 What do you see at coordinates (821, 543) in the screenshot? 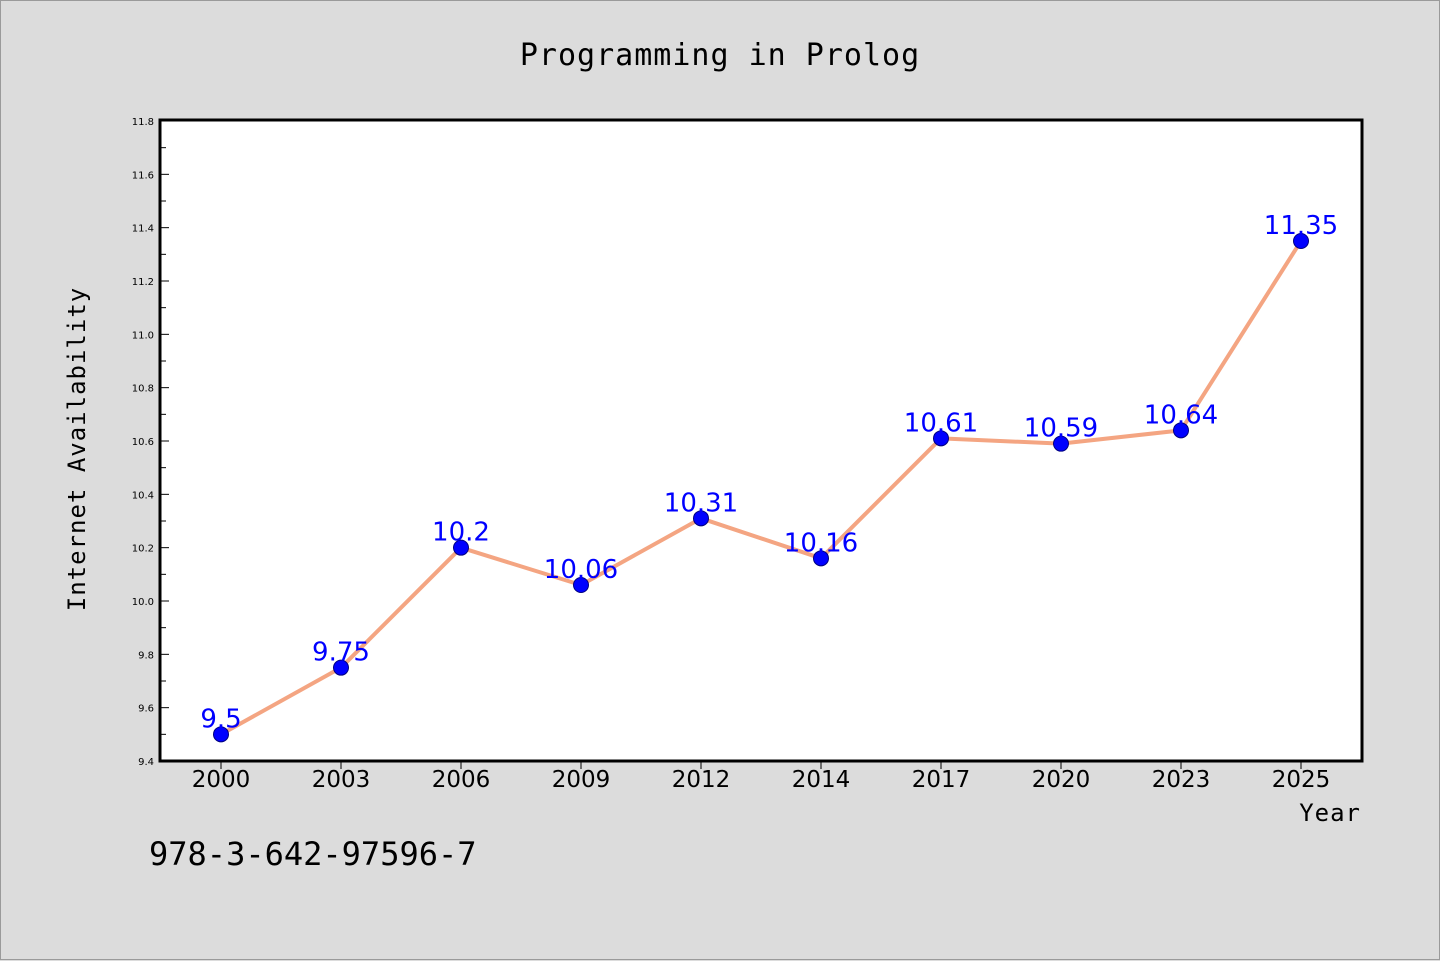
I see `data-label: 10.16` at bounding box center [821, 543].